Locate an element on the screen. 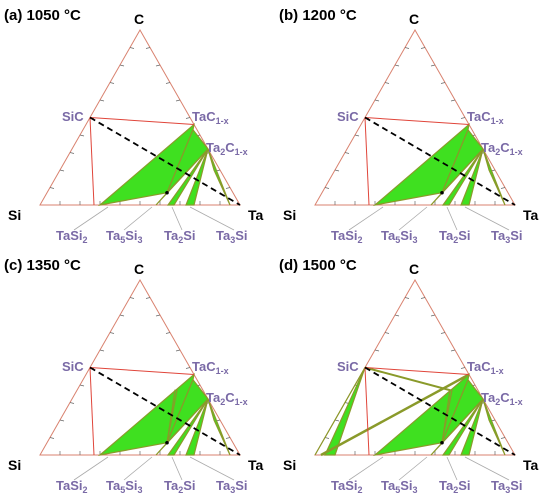 This screenshot has width=550, height=499. panel-title: (c) 1350 °C is located at coordinates (42, 265).